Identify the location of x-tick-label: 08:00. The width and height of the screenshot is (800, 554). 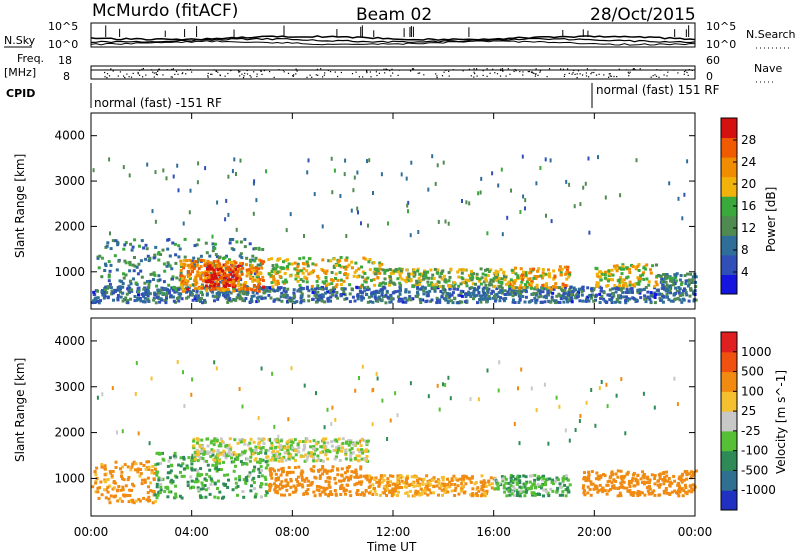
(292, 532).